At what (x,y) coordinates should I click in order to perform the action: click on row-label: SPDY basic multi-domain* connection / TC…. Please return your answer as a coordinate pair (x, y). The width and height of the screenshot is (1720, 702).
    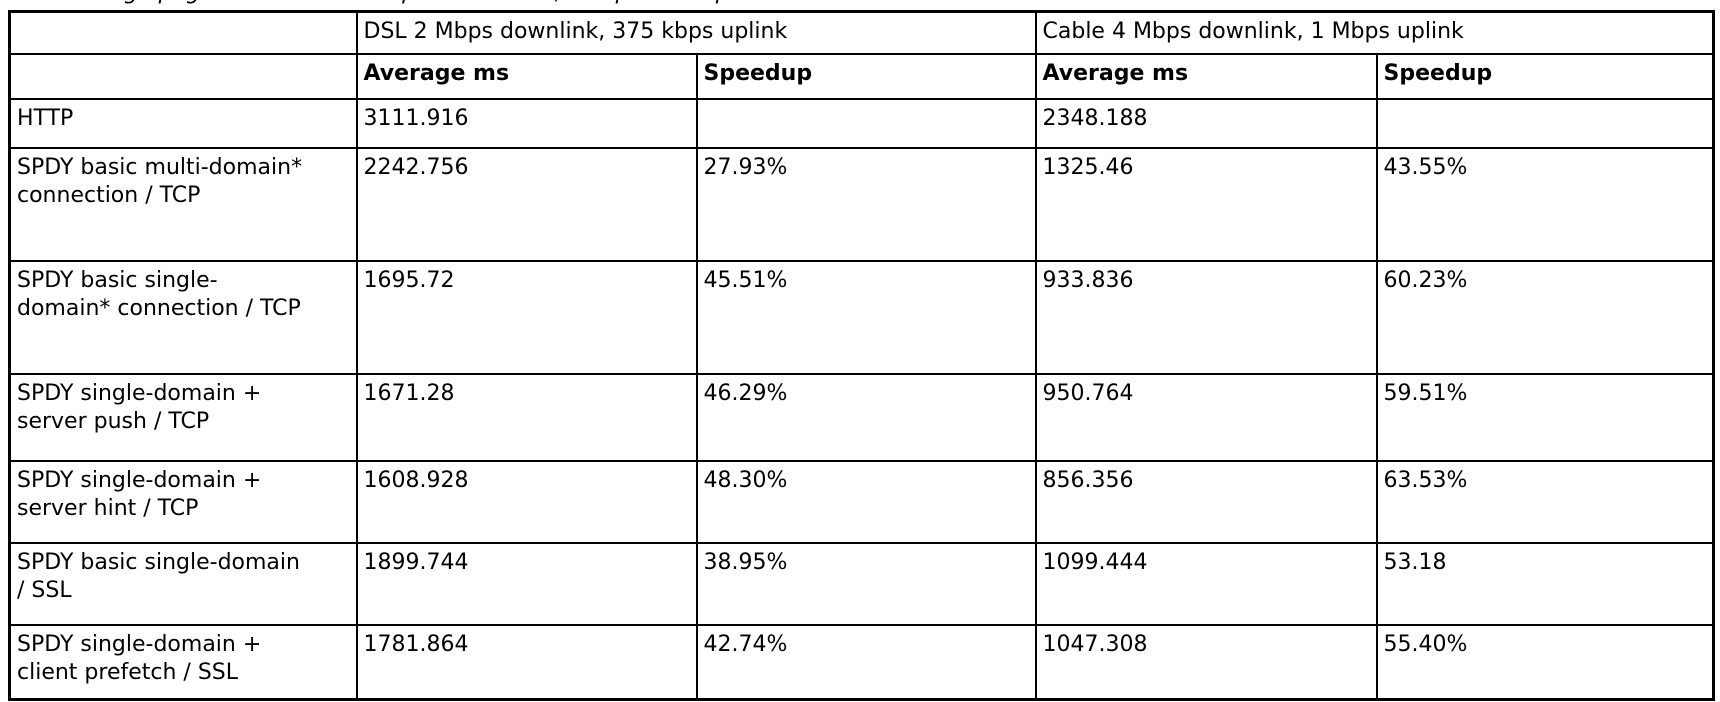
    Looking at the image, I should click on (183, 204).